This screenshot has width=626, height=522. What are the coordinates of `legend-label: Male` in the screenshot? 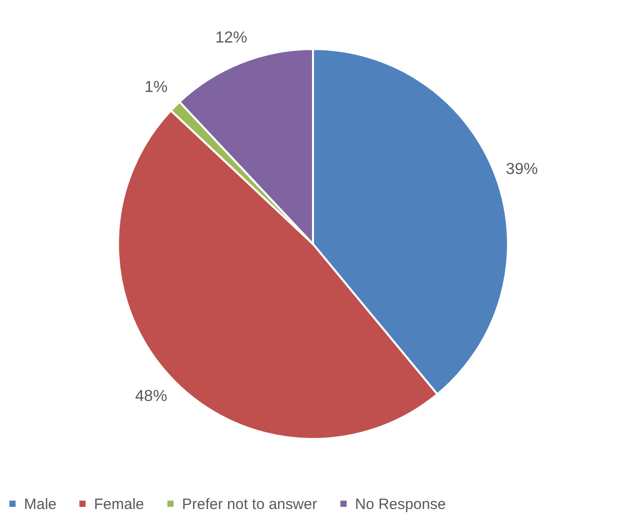 It's located at (40, 504).